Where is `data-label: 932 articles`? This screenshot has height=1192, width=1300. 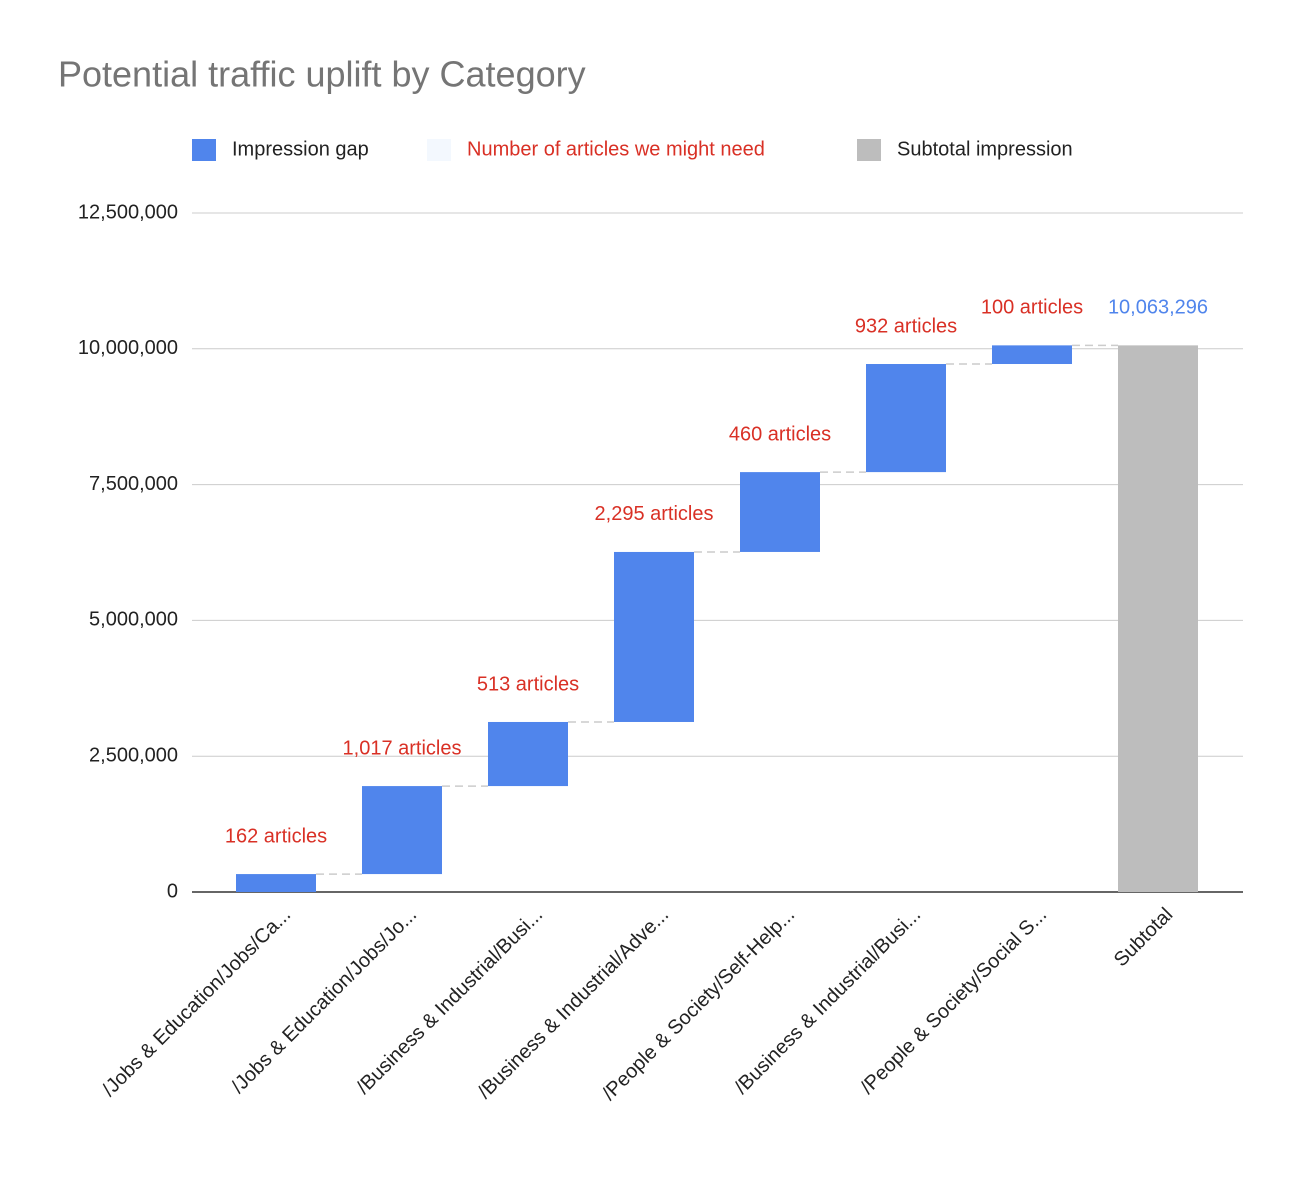
data-label: 932 articles is located at coordinates (906, 326).